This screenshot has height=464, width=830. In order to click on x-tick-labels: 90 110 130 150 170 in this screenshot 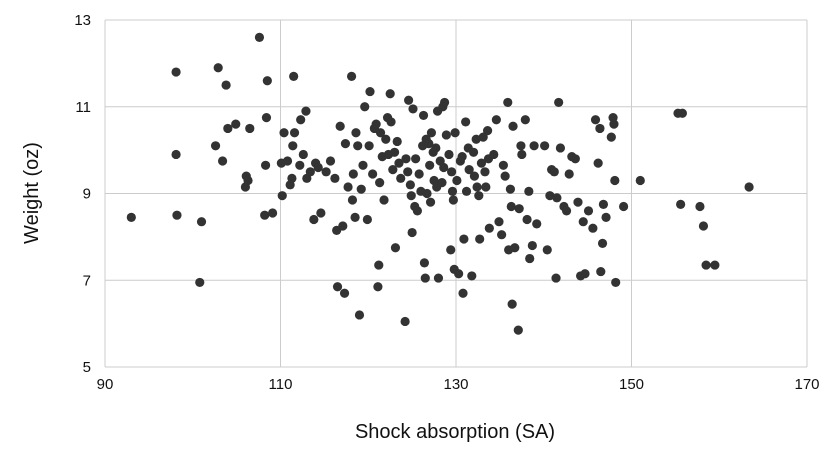, I will do `click(458, 384)`.